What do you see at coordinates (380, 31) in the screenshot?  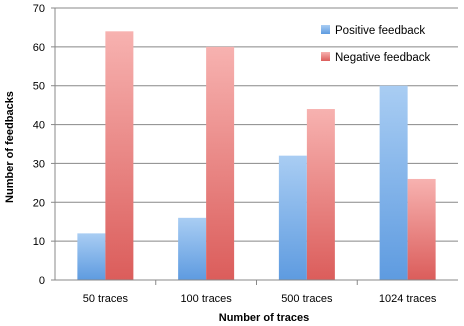 I see `legend-label-positive: Positive feedback` at bounding box center [380, 31].